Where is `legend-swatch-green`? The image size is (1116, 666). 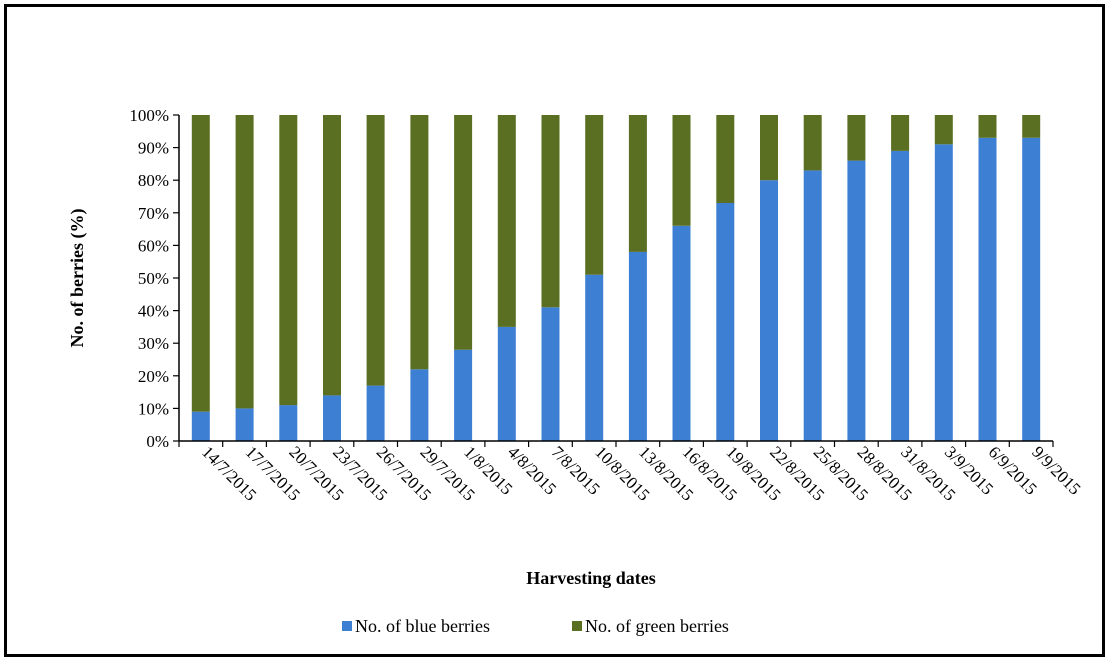 legend-swatch-green is located at coordinates (577, 626).